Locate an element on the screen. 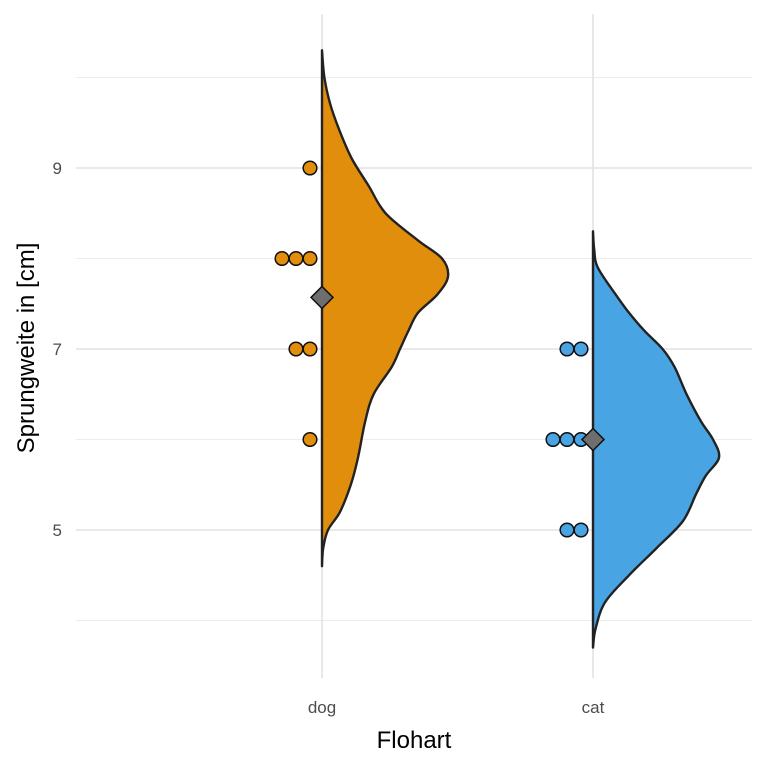 The height and width of the screenshot is (768, 768). y-tick-labels: 5 7 9 is located at coordinates (57, 349).